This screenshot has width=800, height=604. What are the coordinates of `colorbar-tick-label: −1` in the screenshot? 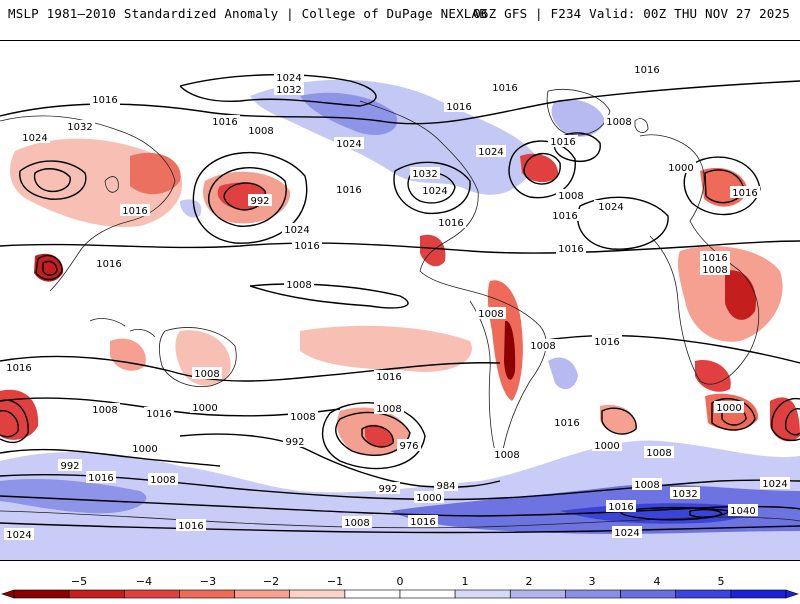 It's located at (335, 581).